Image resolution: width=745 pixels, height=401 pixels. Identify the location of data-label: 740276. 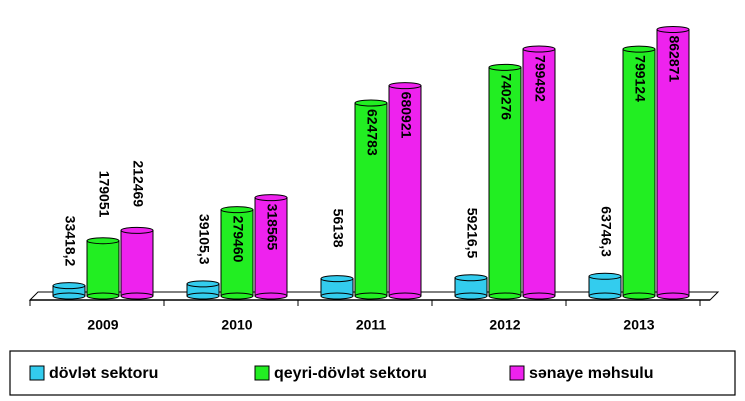
(506, 96).